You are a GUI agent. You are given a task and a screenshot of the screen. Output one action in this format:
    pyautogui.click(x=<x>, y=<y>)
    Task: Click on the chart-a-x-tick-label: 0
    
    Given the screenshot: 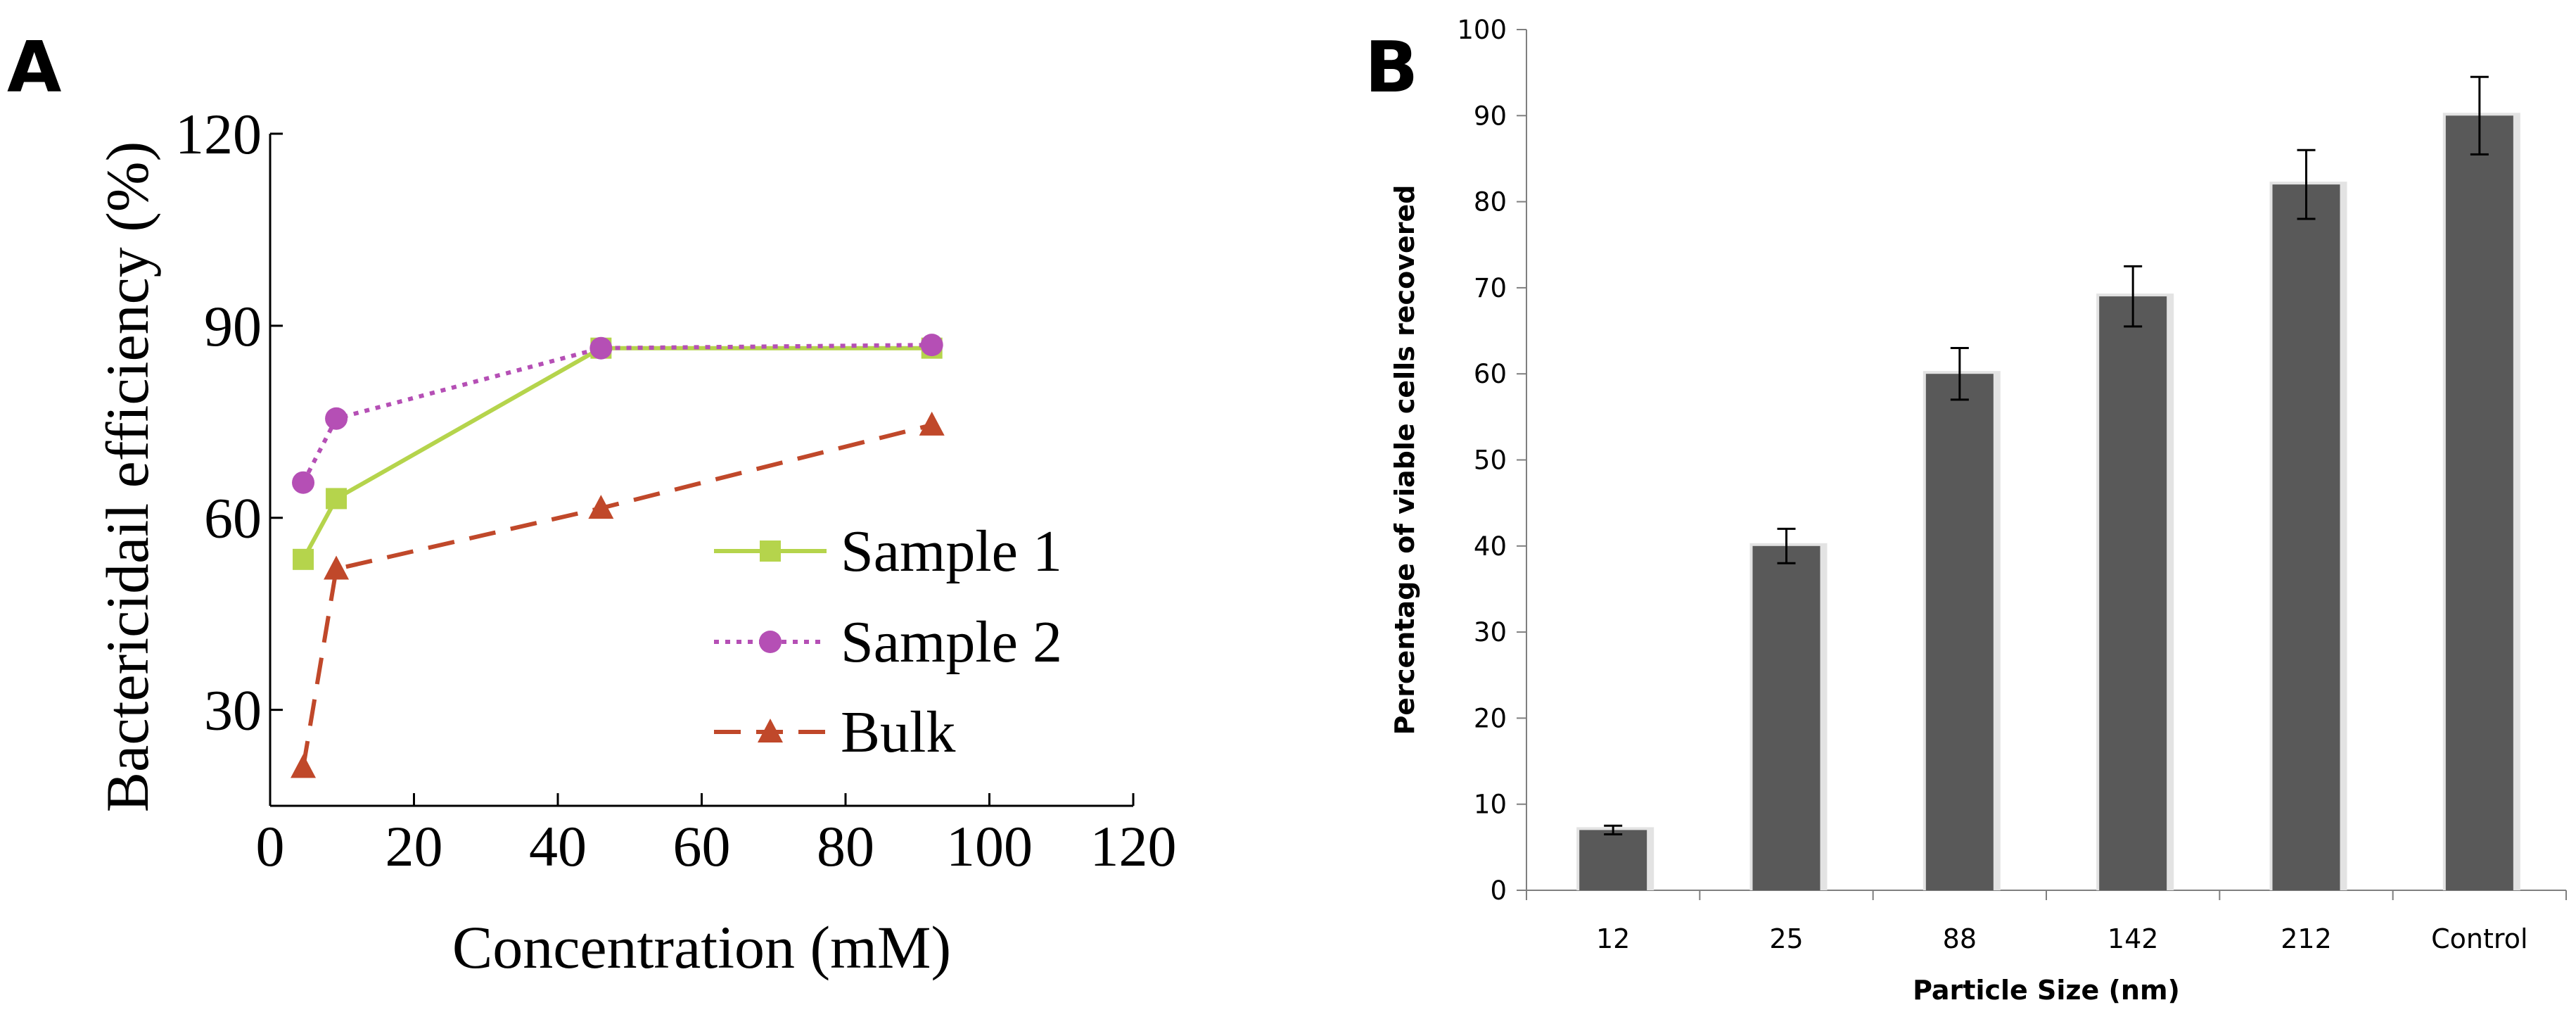 What is the action you would take?
    pyautogui.click(x=270, y=846)
    